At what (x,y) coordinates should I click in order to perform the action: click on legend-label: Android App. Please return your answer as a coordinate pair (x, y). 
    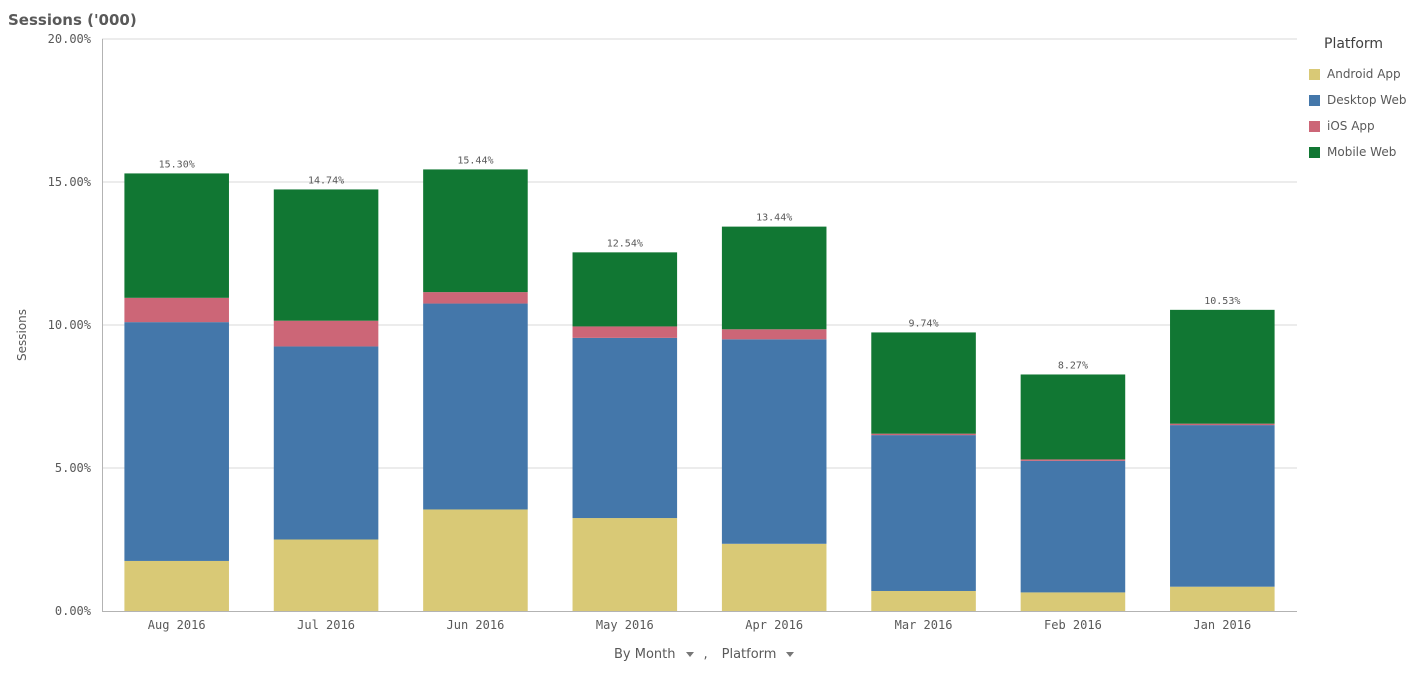
    Looking at the image, I should click on (1364, 74).